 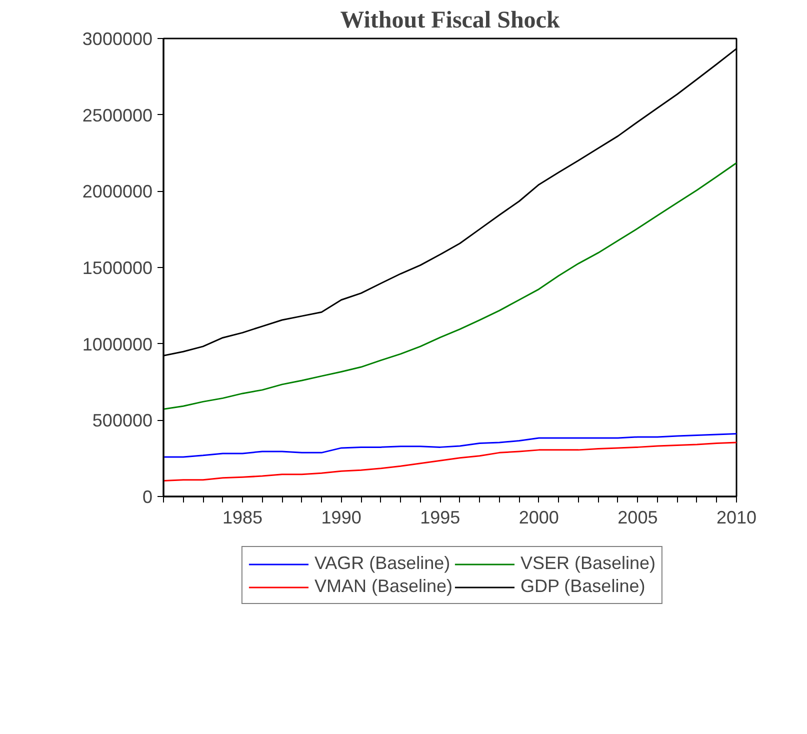 What do you see at coordinates (588, 563) in the screenshot?
I see `legend-label: VSER (Baseline)` at bounding box center [588, 563].